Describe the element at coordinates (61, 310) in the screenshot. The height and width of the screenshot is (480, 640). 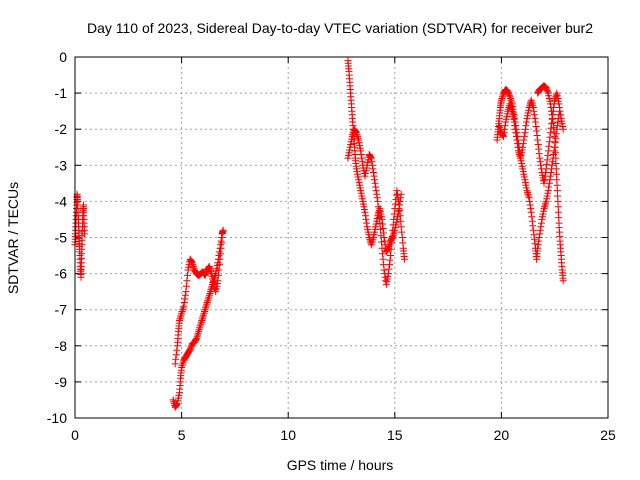
I see `y-tick-label: -7` at that location.